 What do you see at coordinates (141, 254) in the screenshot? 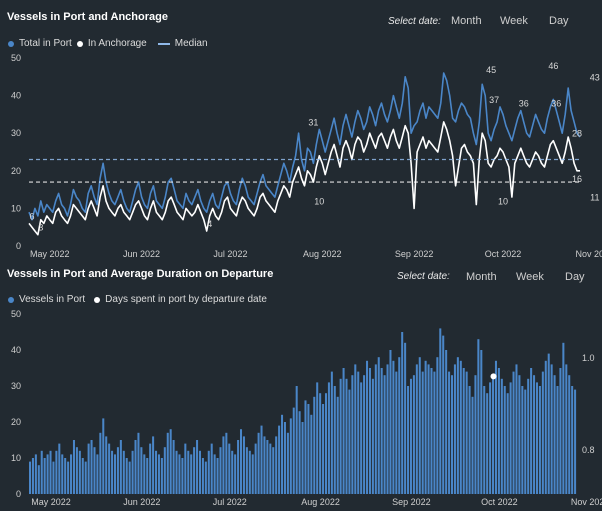
I see `x-tick-label: Jun 2022` at bounding box center [141, 254].